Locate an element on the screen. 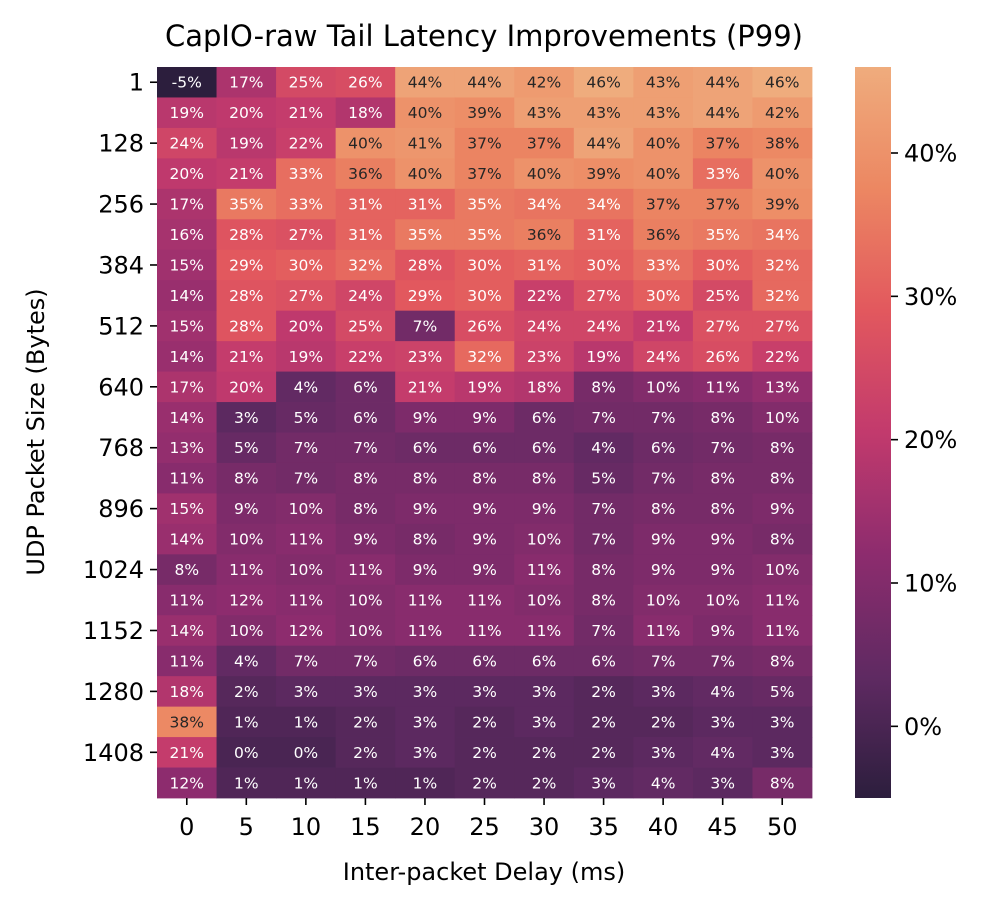  heatmap-cell-label: 34% is located at coordinates (544, 205).